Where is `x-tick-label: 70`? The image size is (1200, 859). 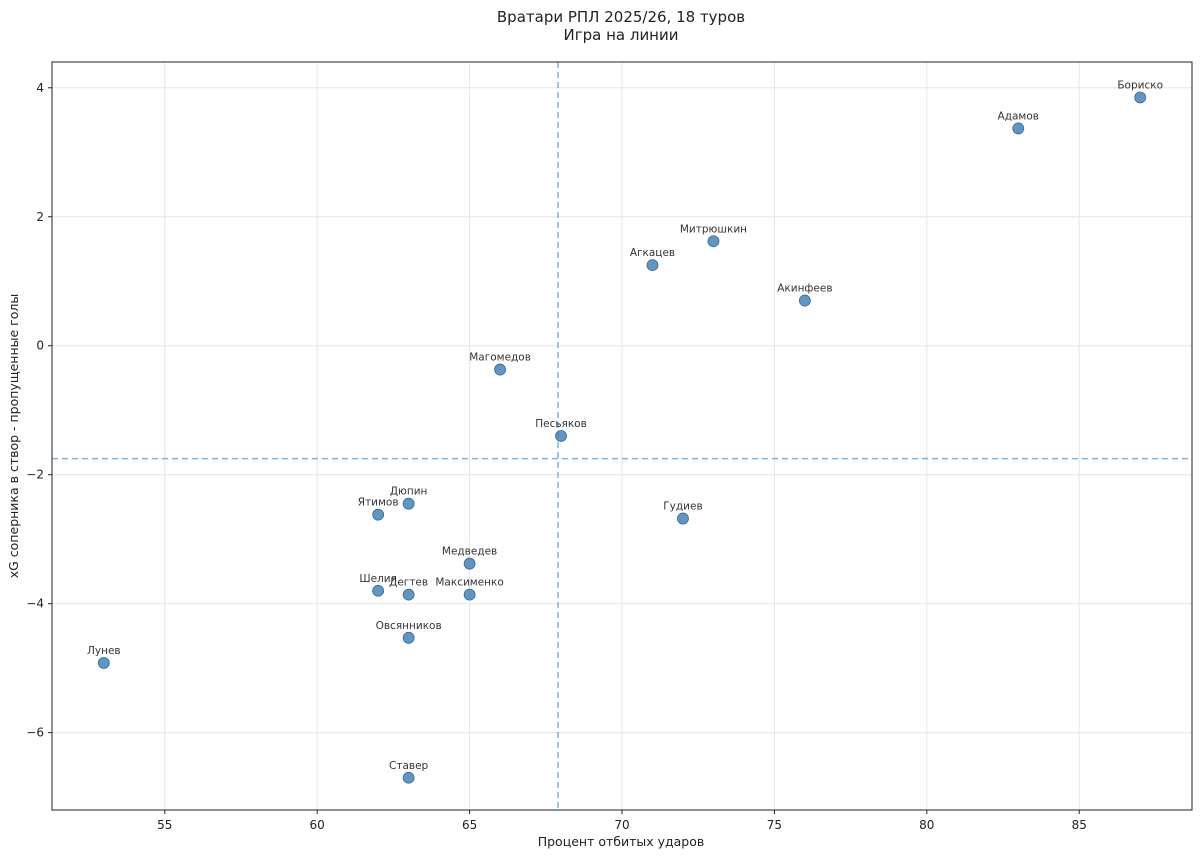
x-tick-label: 70 is located at coordinates (621, 825).